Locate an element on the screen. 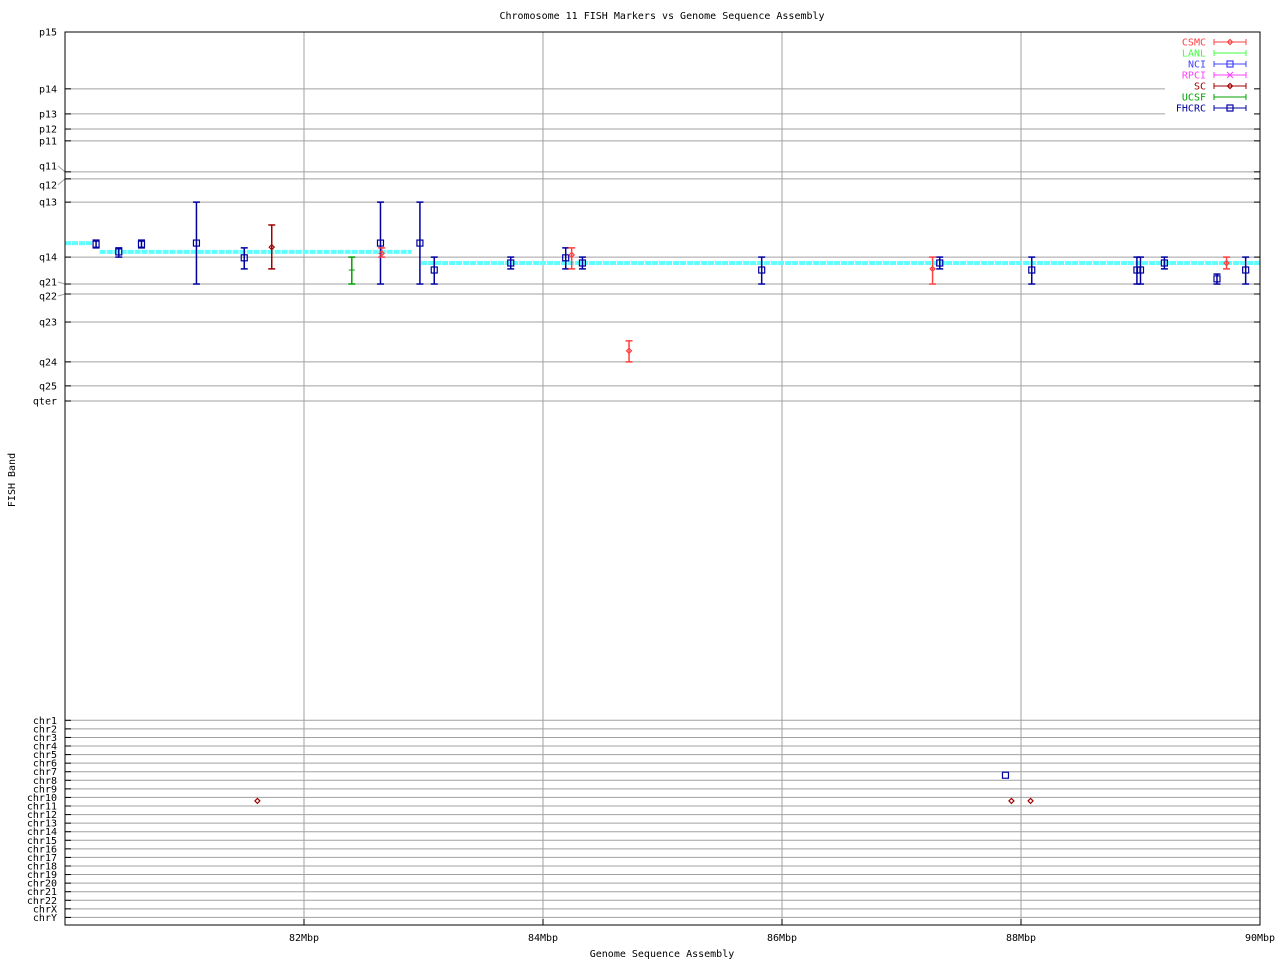 The width and height of the screenshot is (1280, 960). legend-label: RPCI is located at coordinates (1194, 76).